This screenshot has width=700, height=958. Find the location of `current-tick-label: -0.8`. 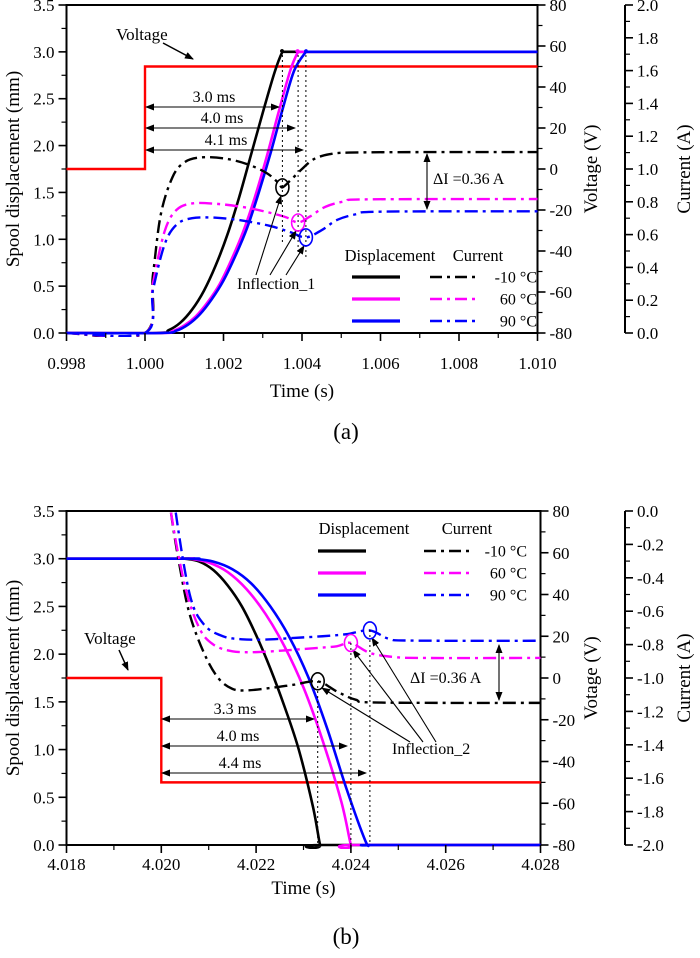

current-tick-label: -0.8 is located at coordinates (650, 645).